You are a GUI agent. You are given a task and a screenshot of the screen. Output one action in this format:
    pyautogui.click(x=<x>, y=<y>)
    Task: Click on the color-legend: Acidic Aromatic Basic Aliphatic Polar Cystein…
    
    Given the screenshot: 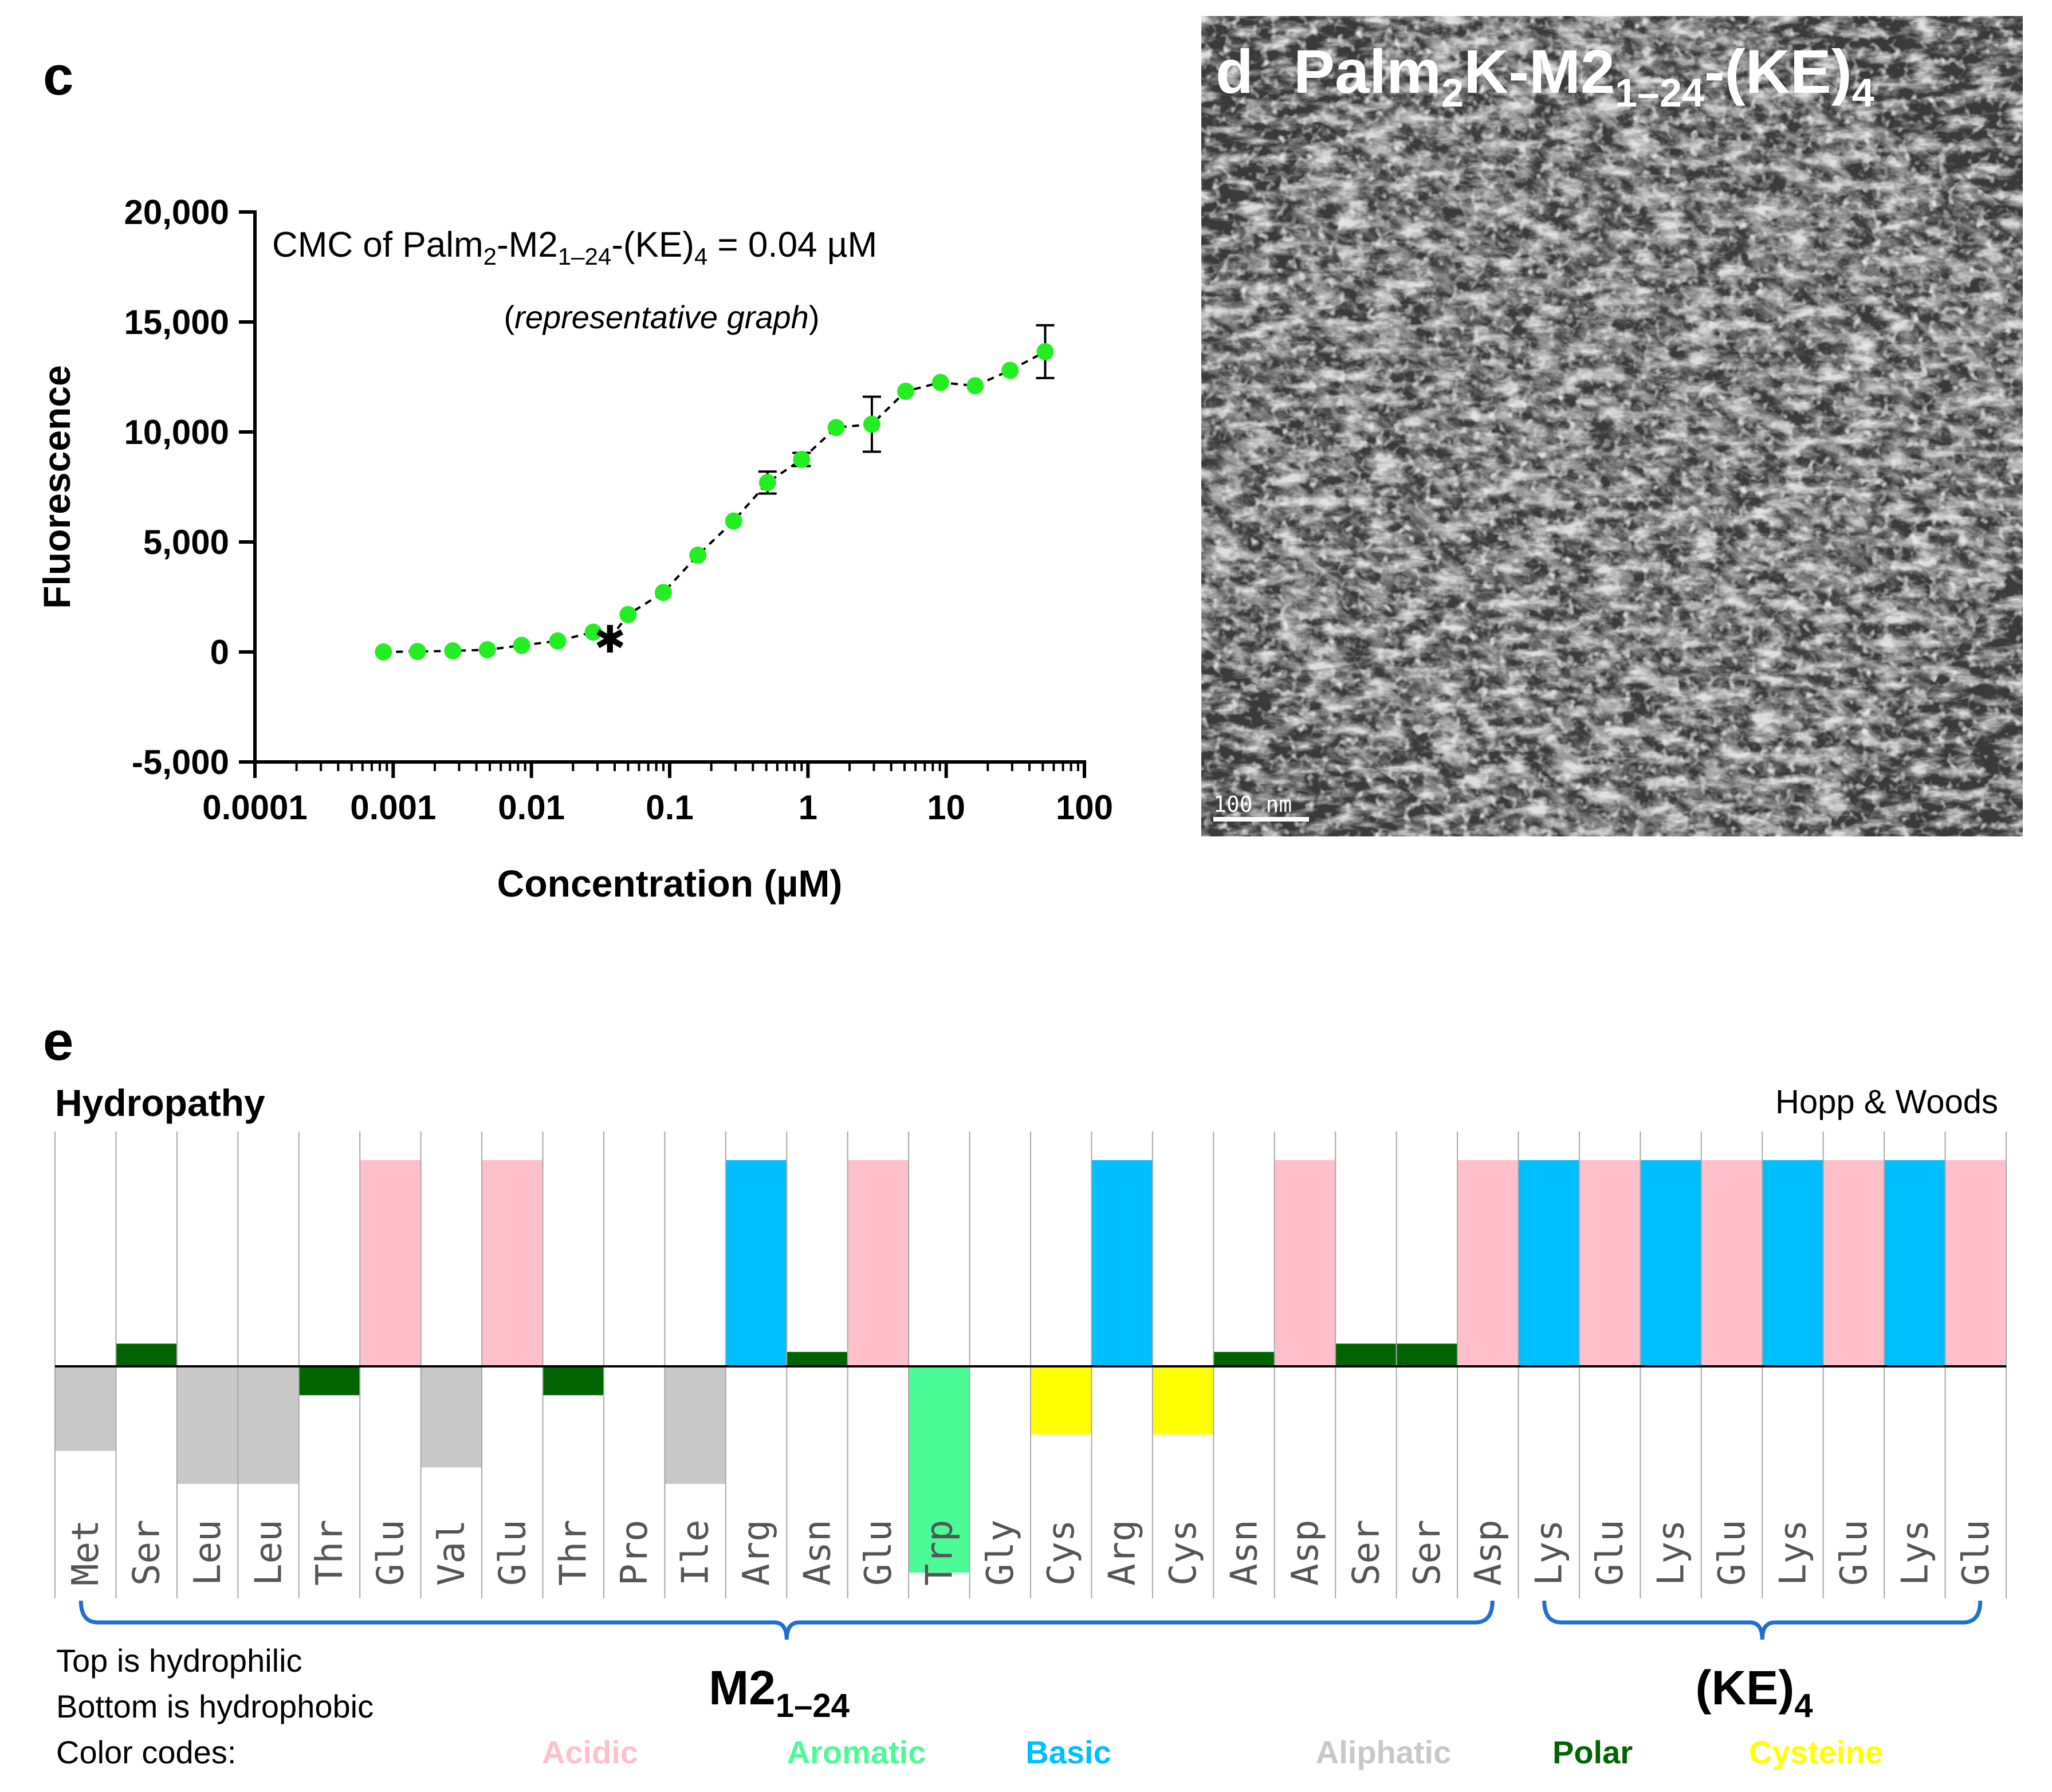 What is the action you would take?
    pyautogui.click(x=1213, y=1752)
    